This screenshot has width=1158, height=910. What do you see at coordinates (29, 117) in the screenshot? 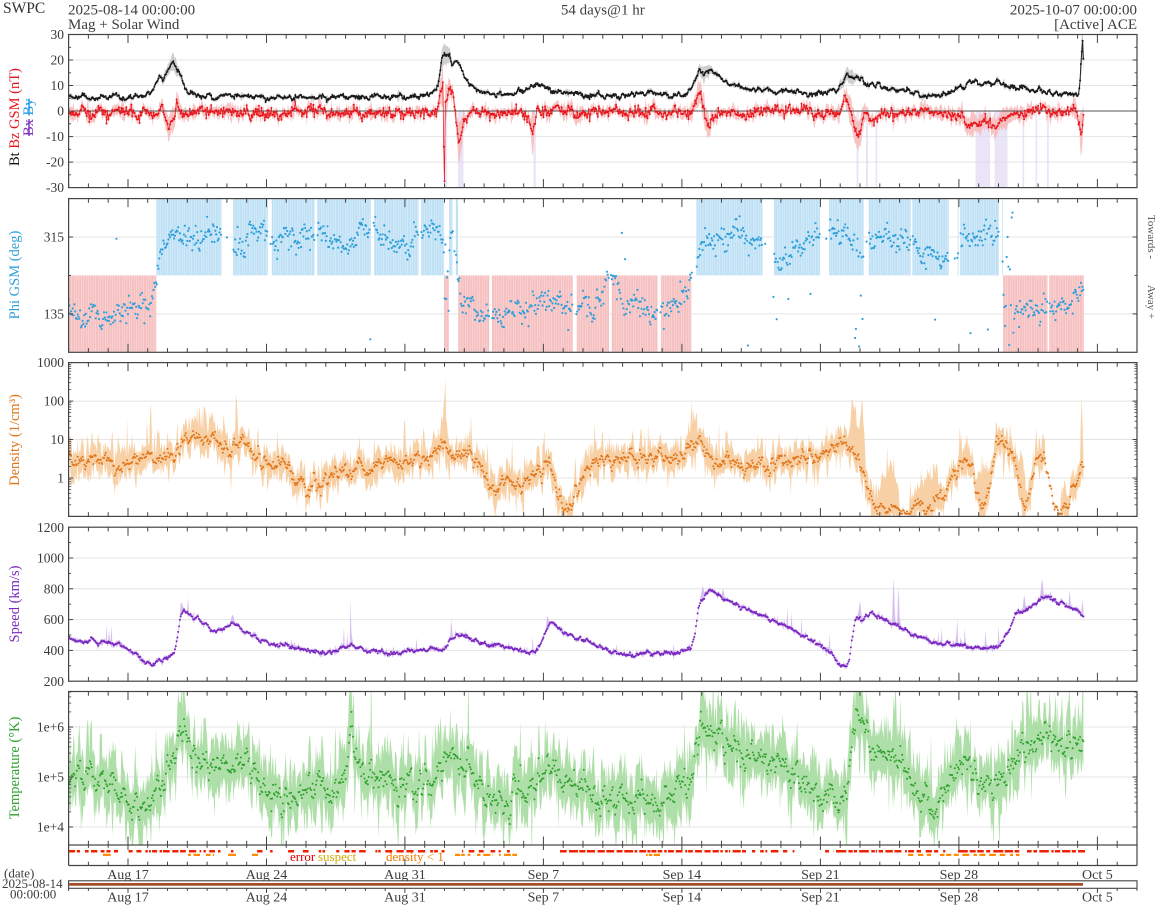
I see `svg-text: Bx By` at bounding box center [29, 117].